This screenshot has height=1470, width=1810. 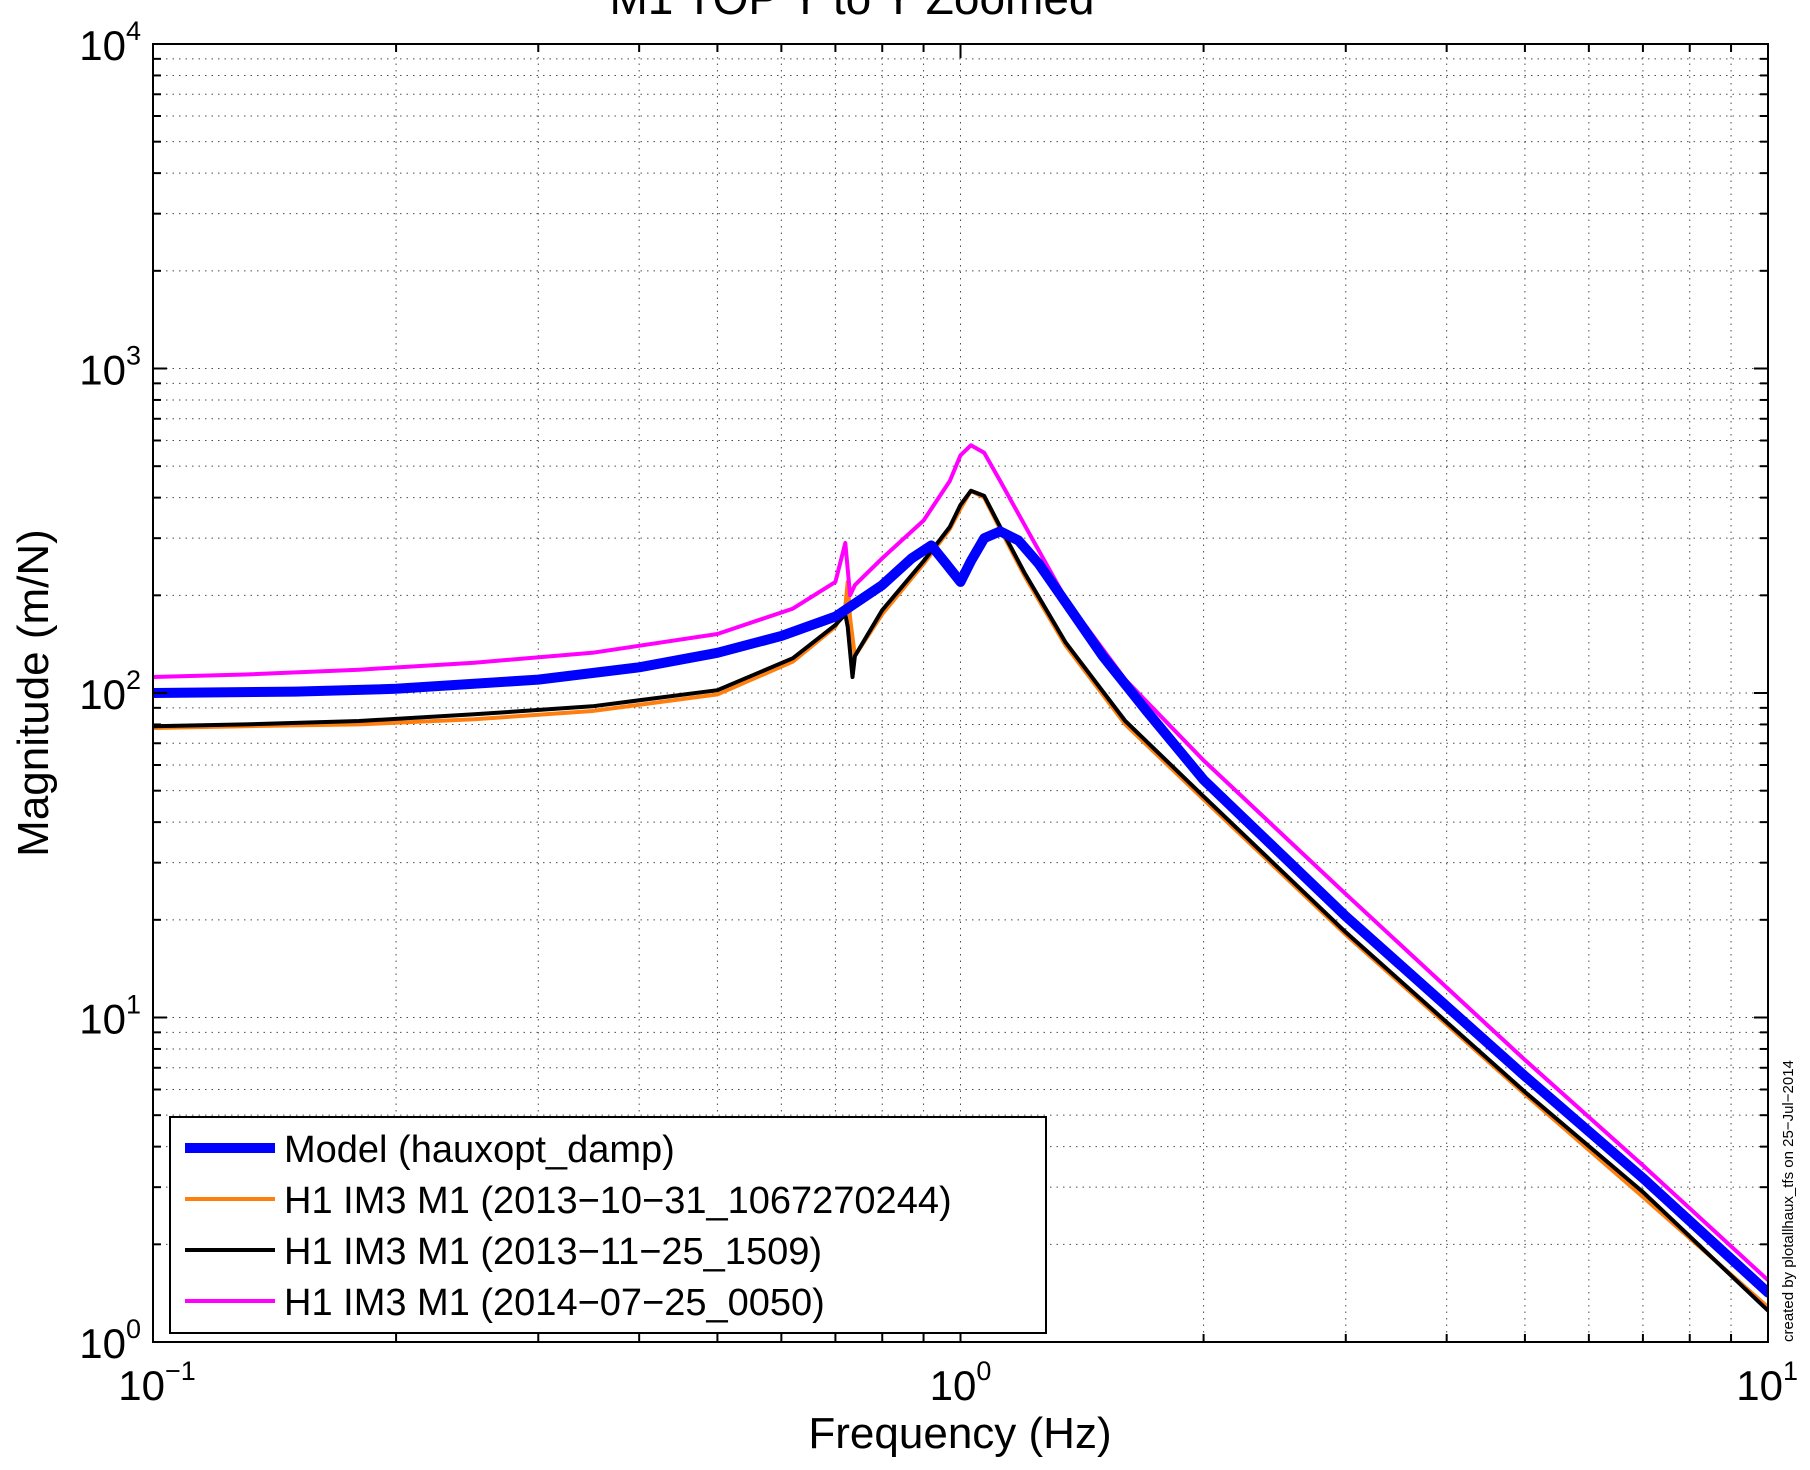 What do you see at coordinates (959, 1433) in the screenshot?
I see `x-axis-label: Frequency (Hz)` at bounding box center [959, 1433].